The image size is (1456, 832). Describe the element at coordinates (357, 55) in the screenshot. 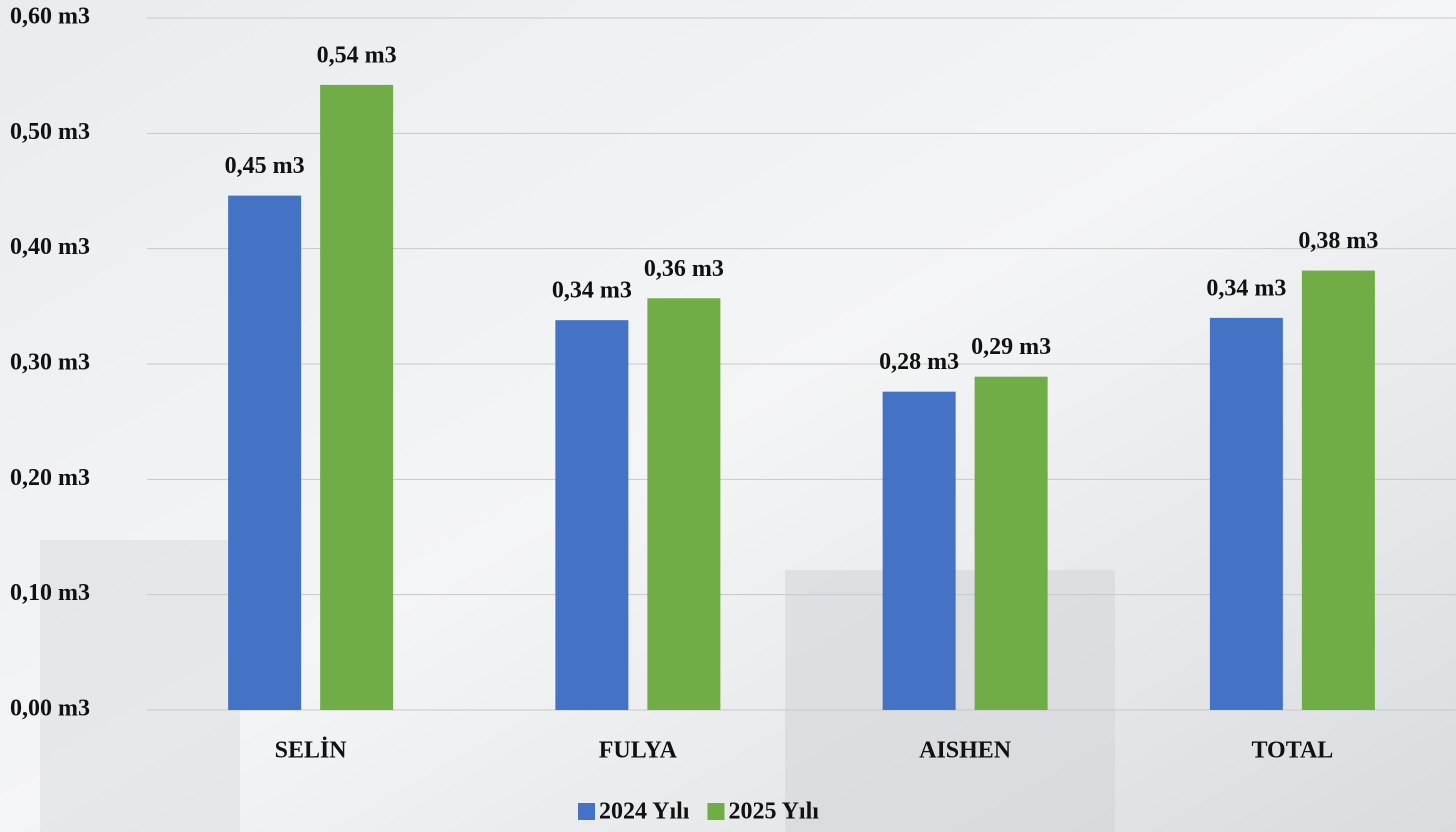

I see `data-label: 0,54 m3` at that location.